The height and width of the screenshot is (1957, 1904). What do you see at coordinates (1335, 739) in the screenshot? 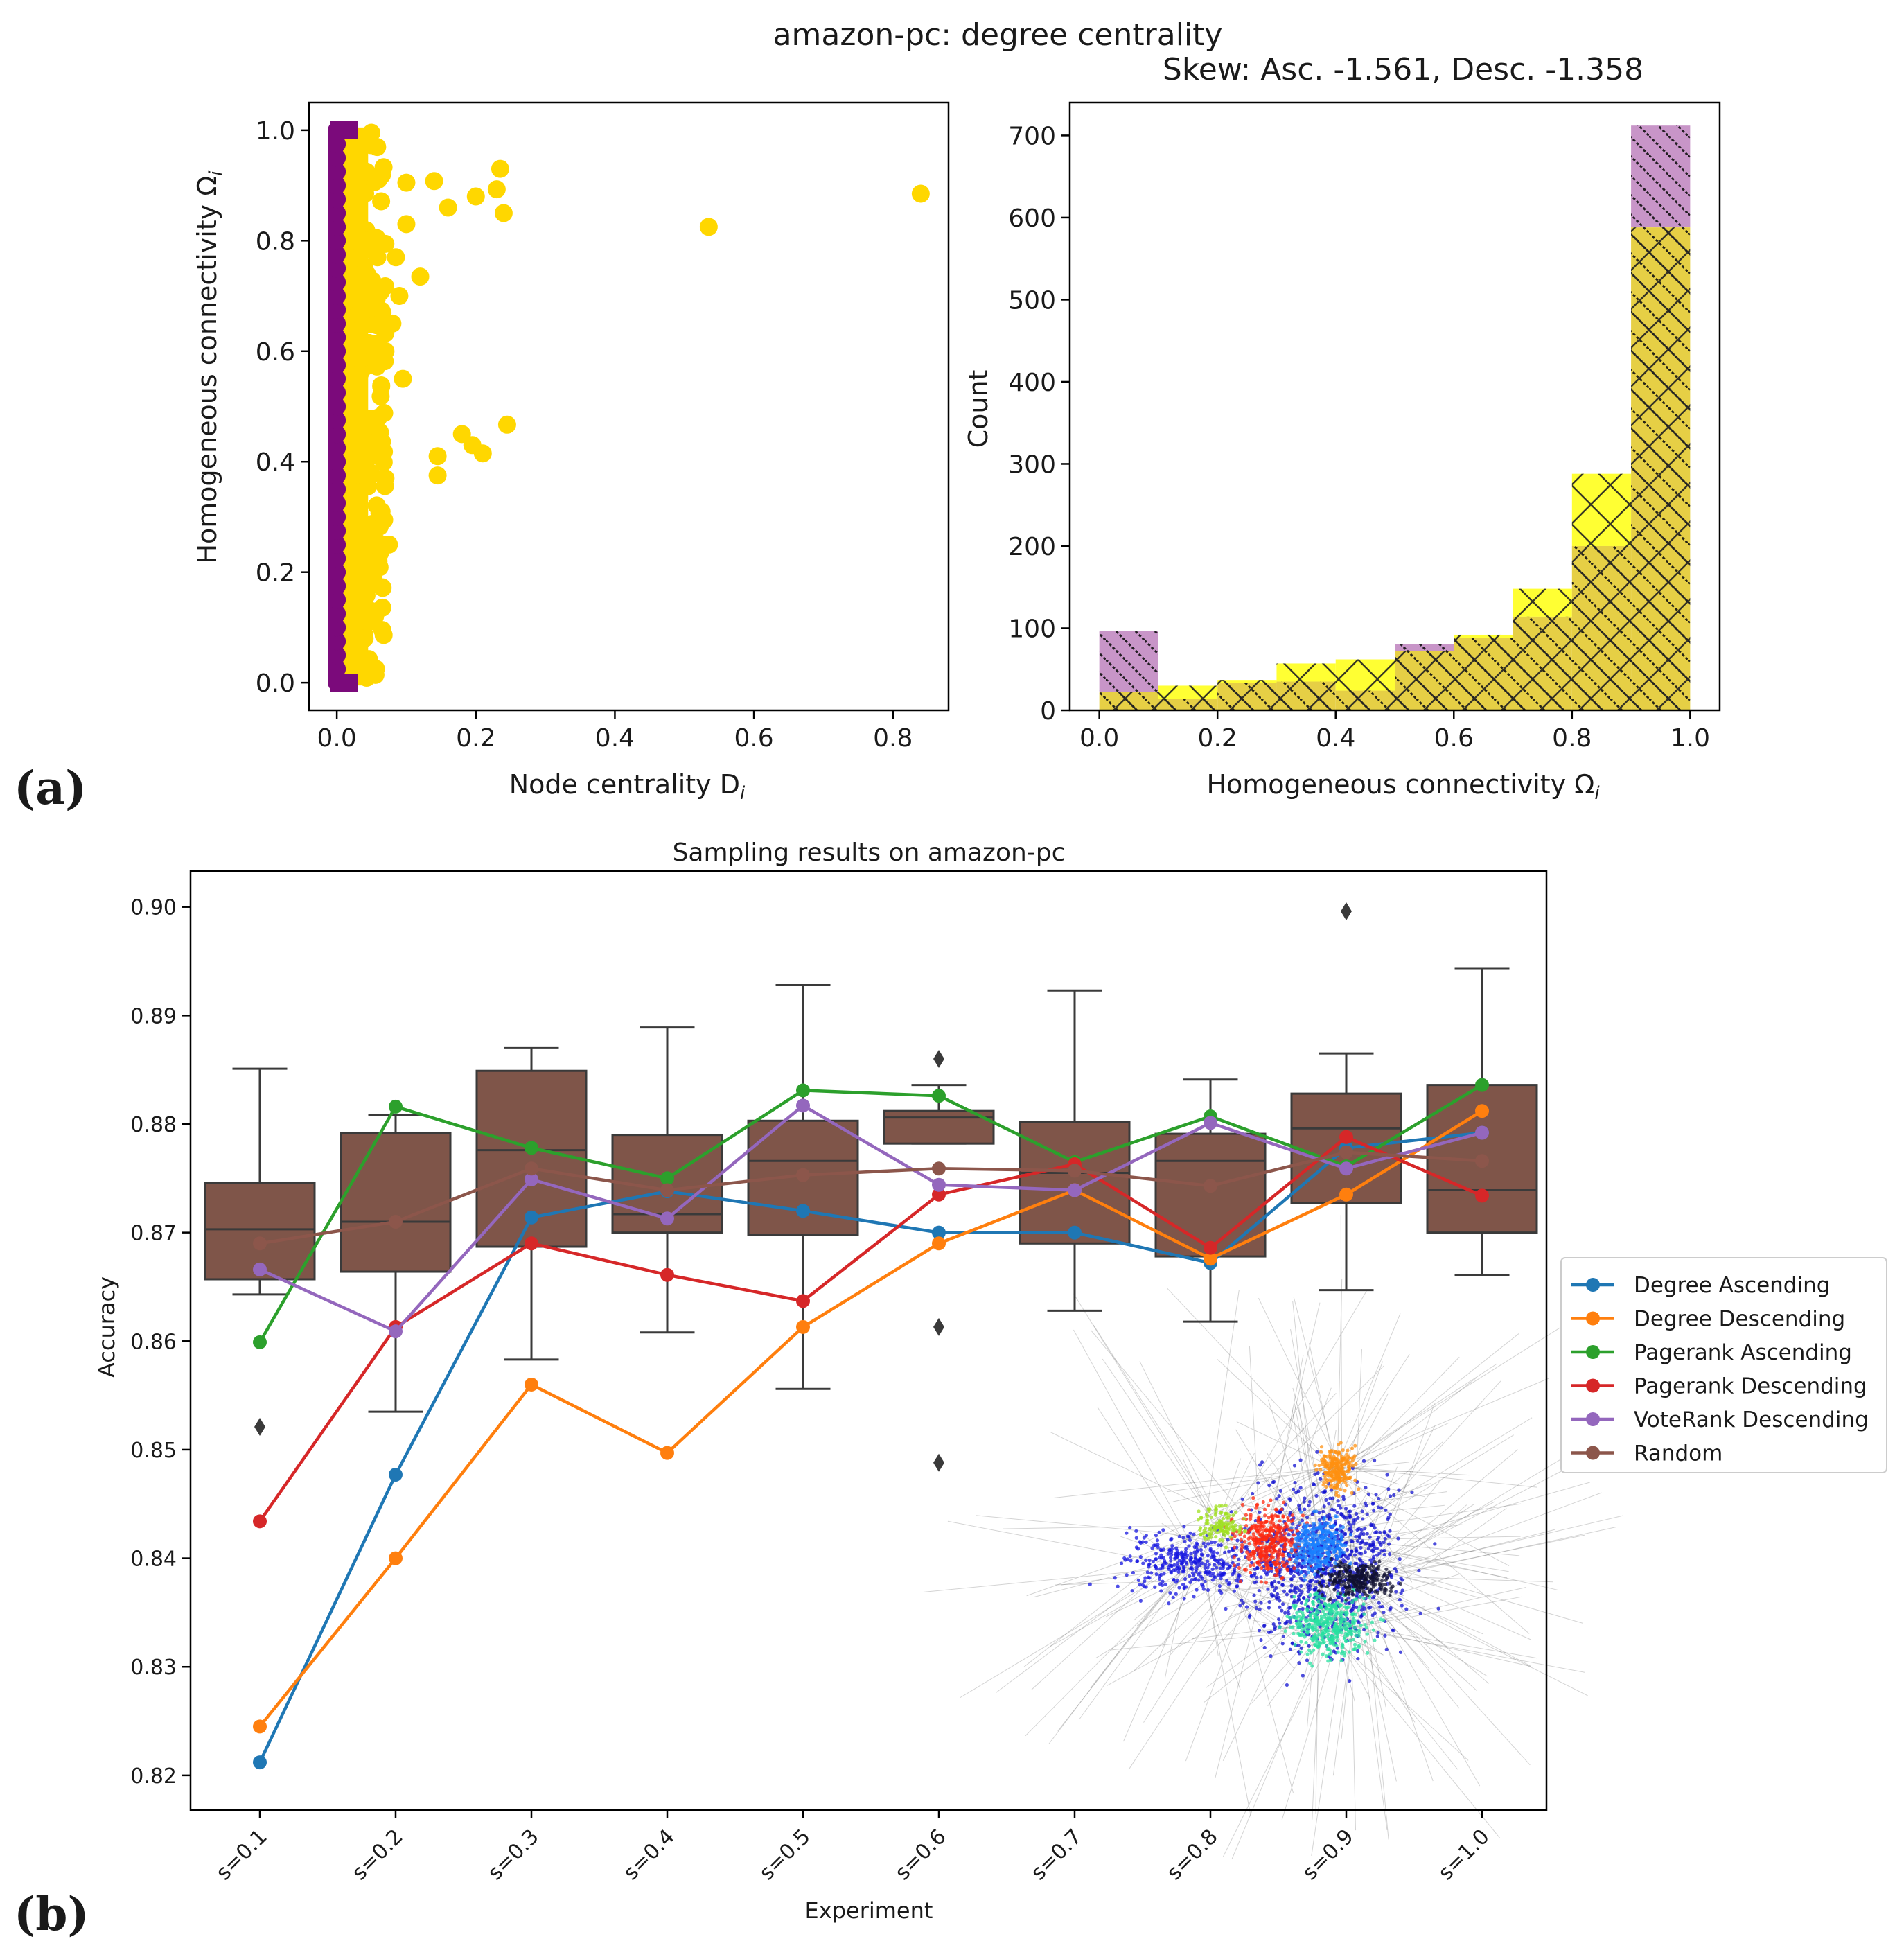
I see `histogram-x-tick-label: 0.4` at bounding box center [1335, 739].